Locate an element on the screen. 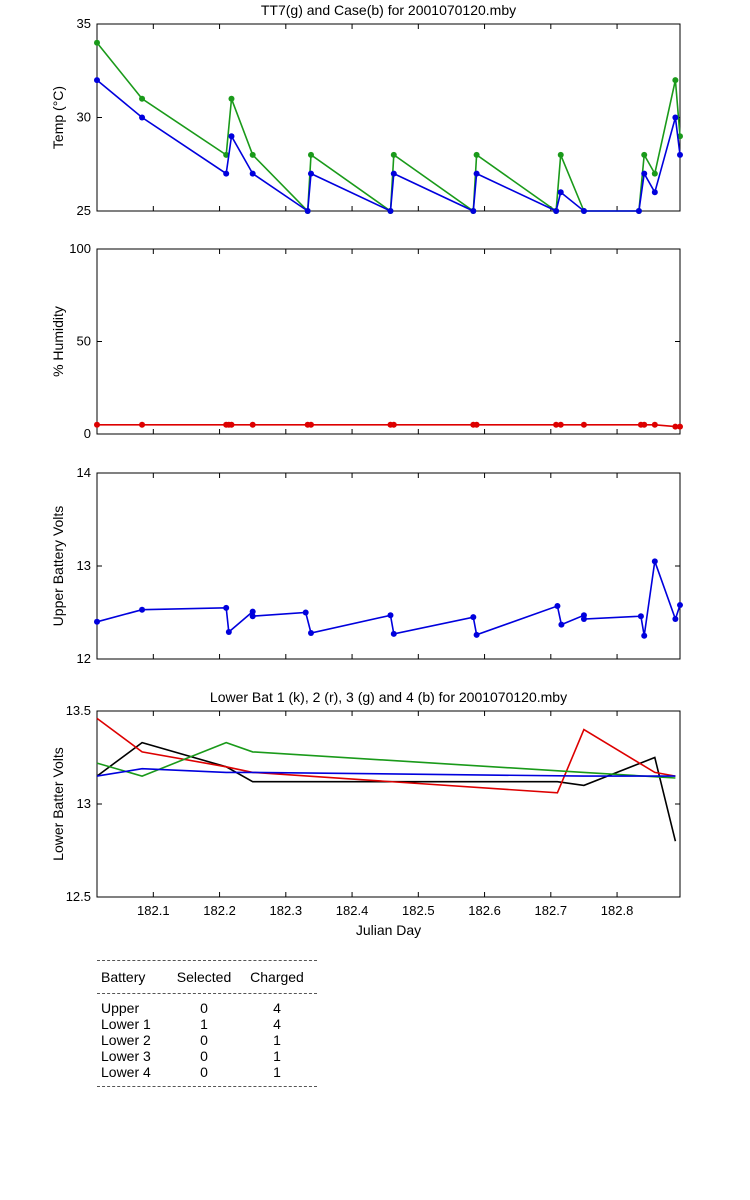 This screenshot has height=1200, width=750. y-tick-label: 13.5 is located at coordinates (78, 710).